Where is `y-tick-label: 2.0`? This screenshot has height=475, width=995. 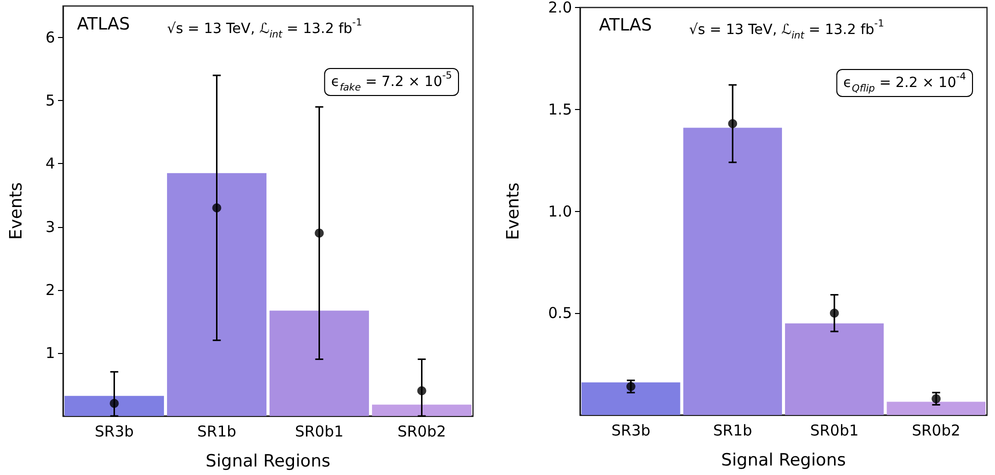
y-tick-label: 2.0 is located at coordinates (560, 8).